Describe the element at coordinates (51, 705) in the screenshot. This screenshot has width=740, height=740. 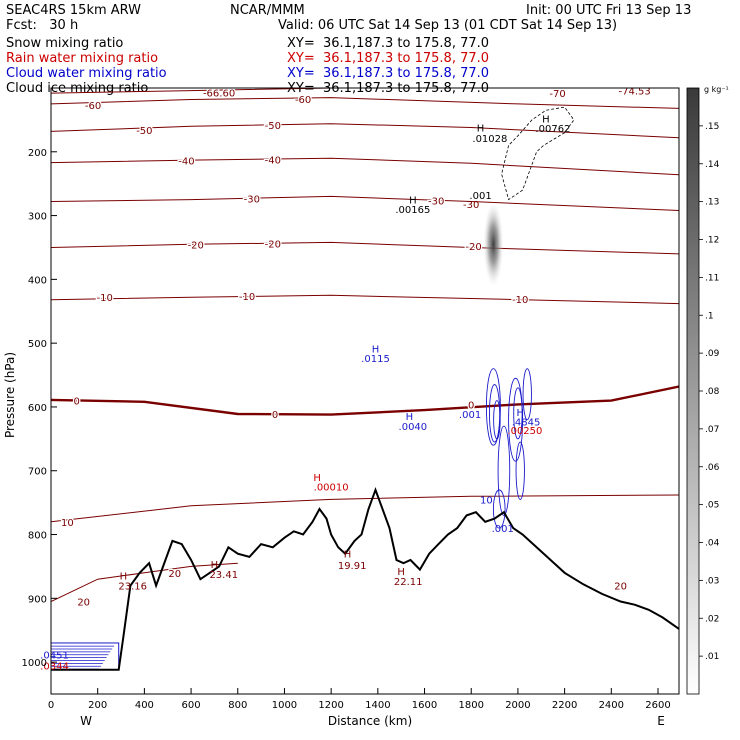
I see `x-tick-label: 0` at that location.